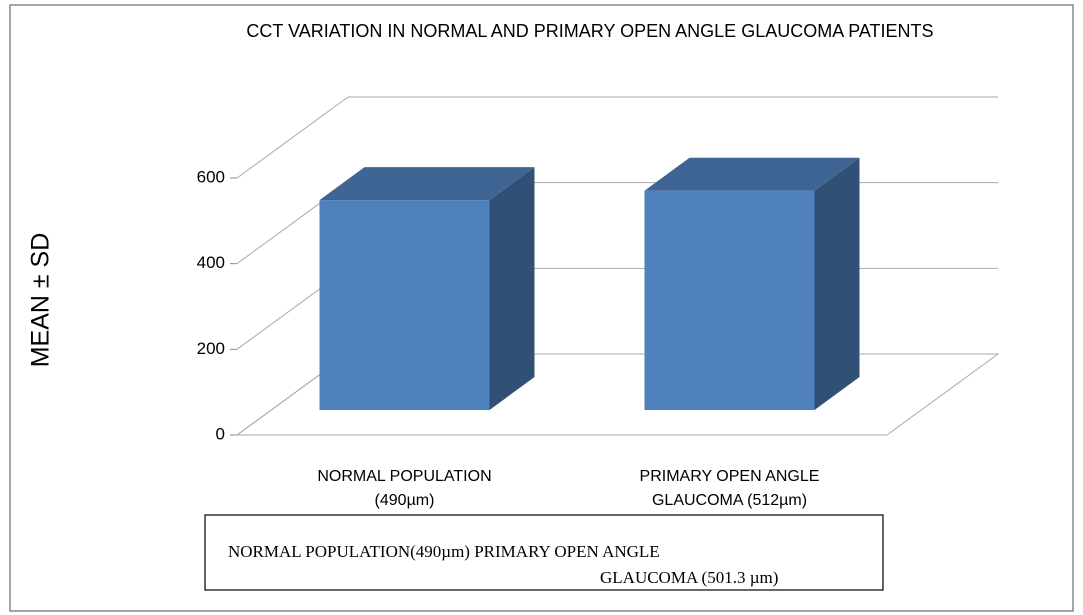 The width and height of the screenshot is (1083, 615). What do you see at coordinates (220, 433) in the screenshot?
I see `y-tick-label: 0` at bounding box center [220, 433].